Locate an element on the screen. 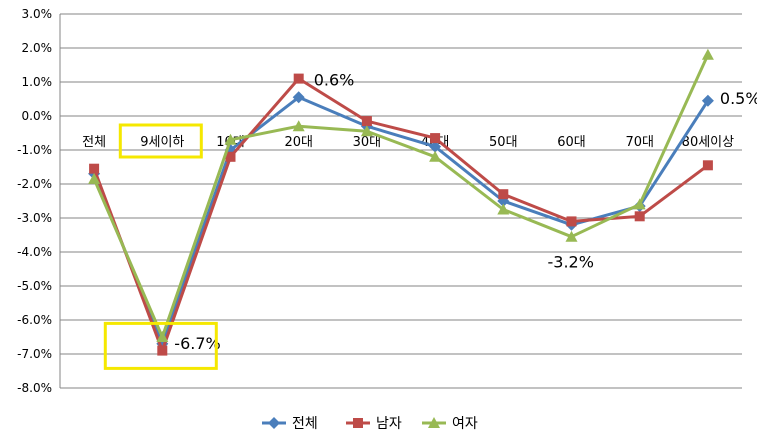  y-tick-label: -6.0% is located at coordinates (34, 320).